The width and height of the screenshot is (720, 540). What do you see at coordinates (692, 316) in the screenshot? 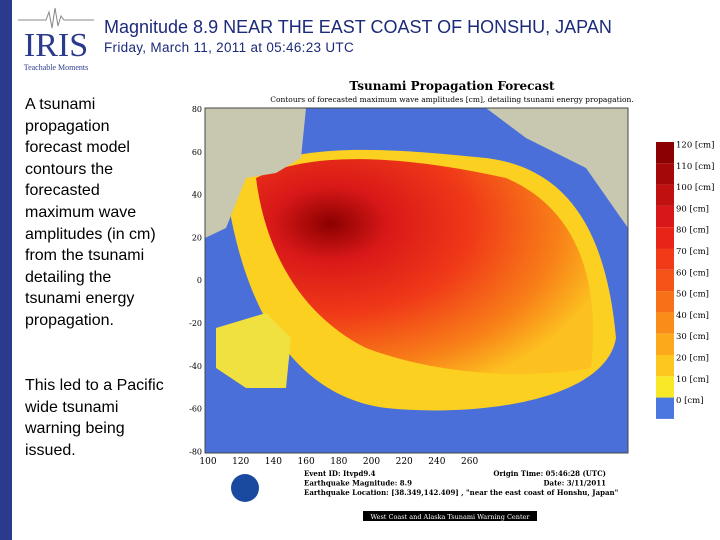
I see `legend-label: 40 [cm]` at bounding box center [692, 316].